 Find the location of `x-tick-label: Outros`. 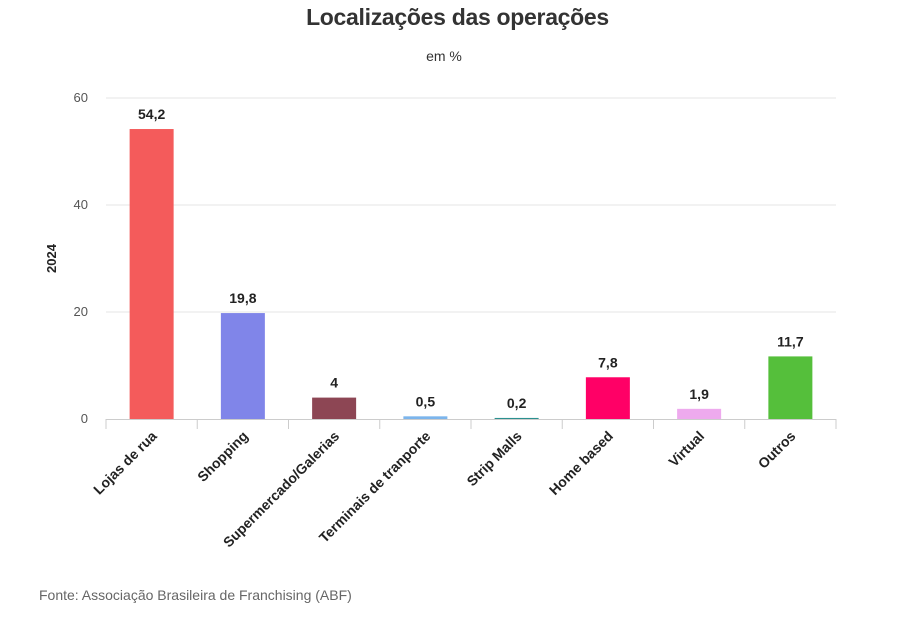

x-tick-label: Outros is located at coordinates (777, 450).